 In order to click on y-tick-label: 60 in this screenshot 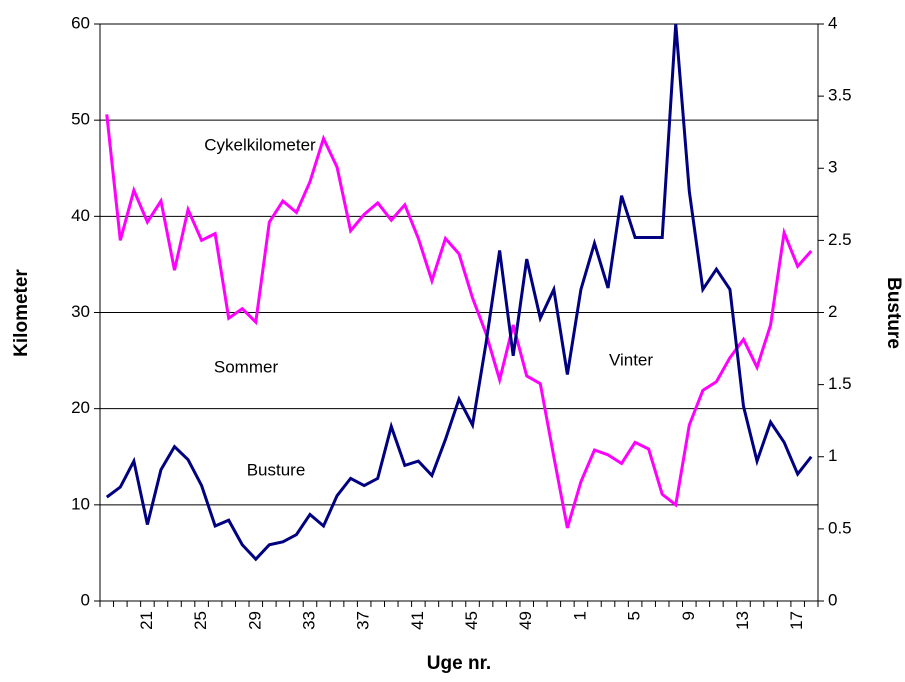, I will do `click(80, 22)`.